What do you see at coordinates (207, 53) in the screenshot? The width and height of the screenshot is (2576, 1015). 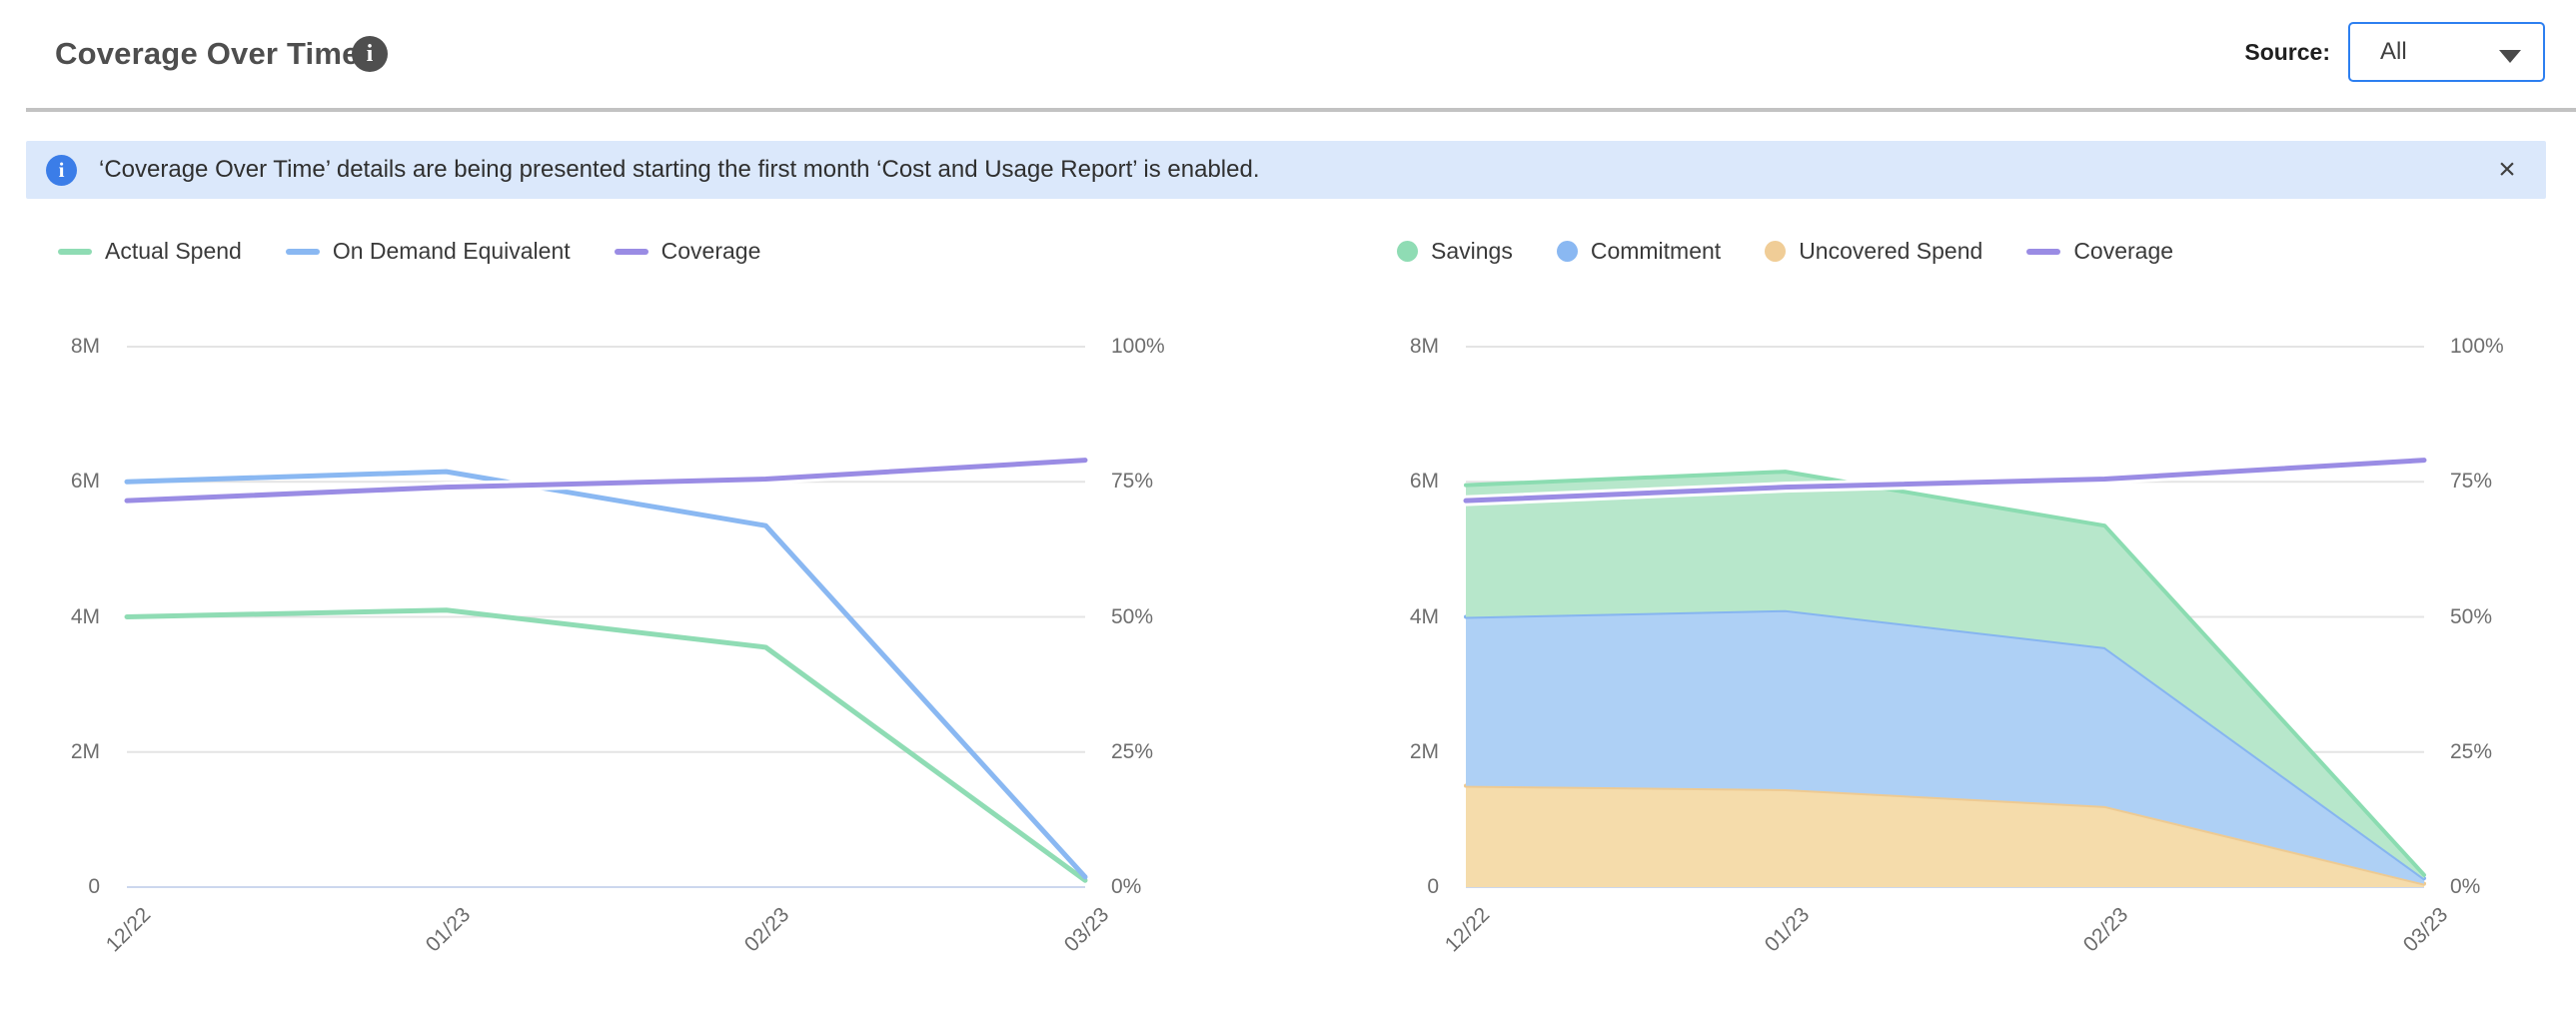 I see `page-title: Coverage Over Time` at bounding box center [207, 53].